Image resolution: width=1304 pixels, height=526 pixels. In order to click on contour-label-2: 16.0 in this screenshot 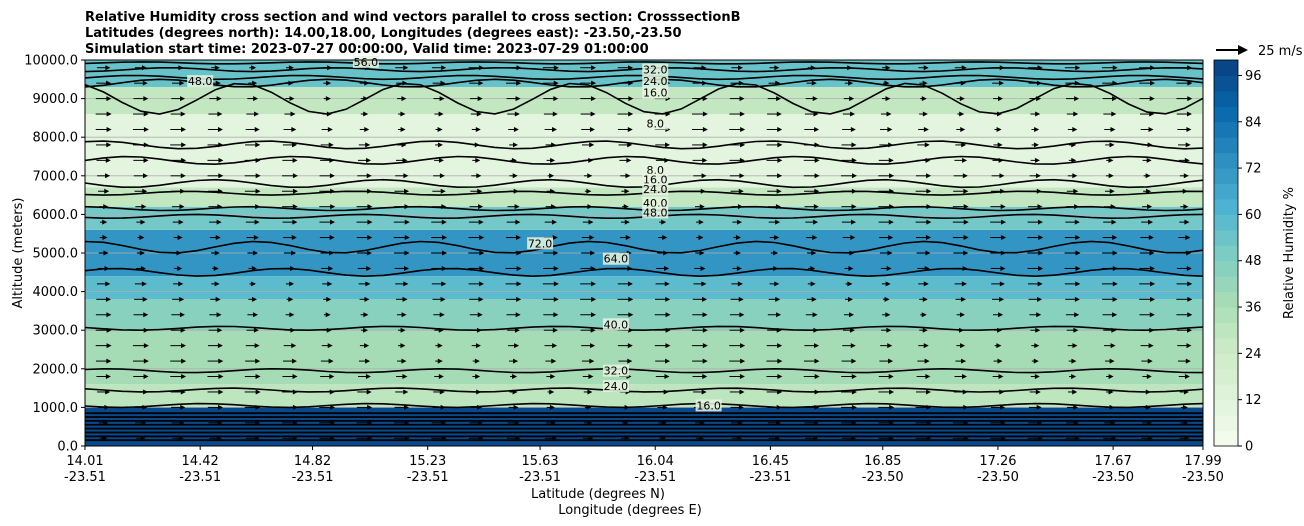, I will do `click(655, 93)`.